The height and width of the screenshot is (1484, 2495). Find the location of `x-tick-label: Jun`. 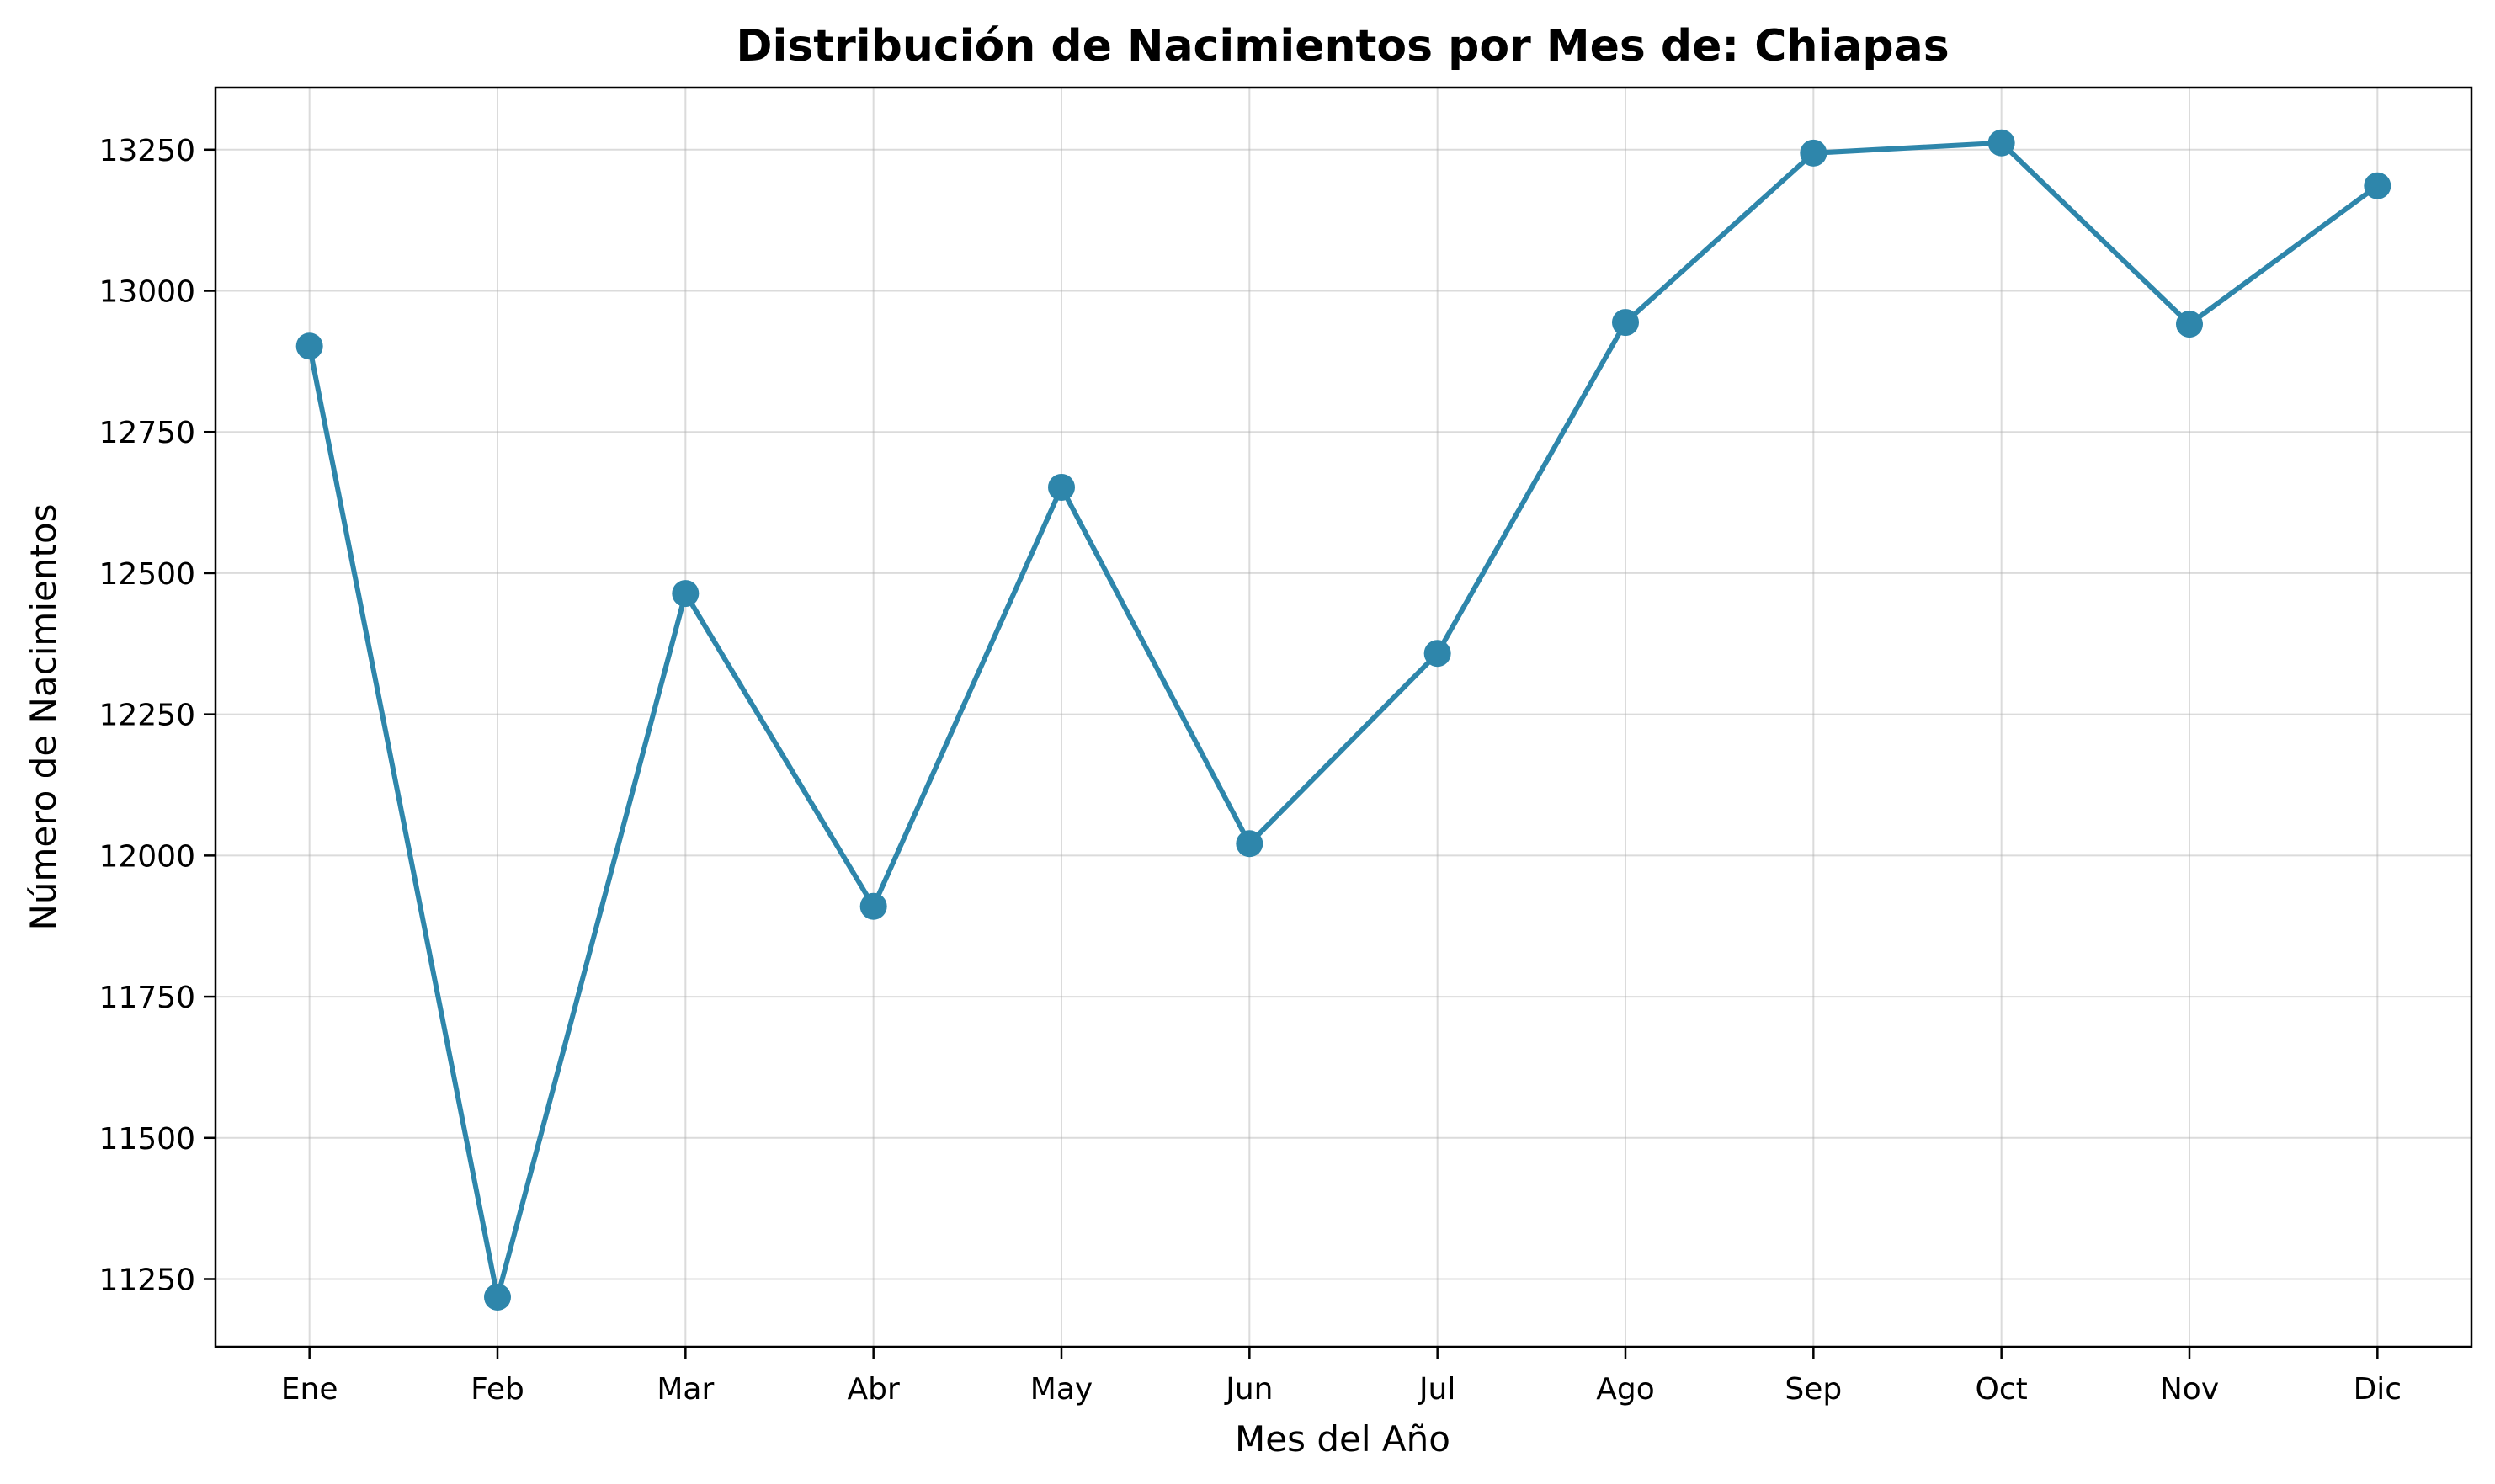

x-tick-label: Jun is located at coordinates (1248, 1389).